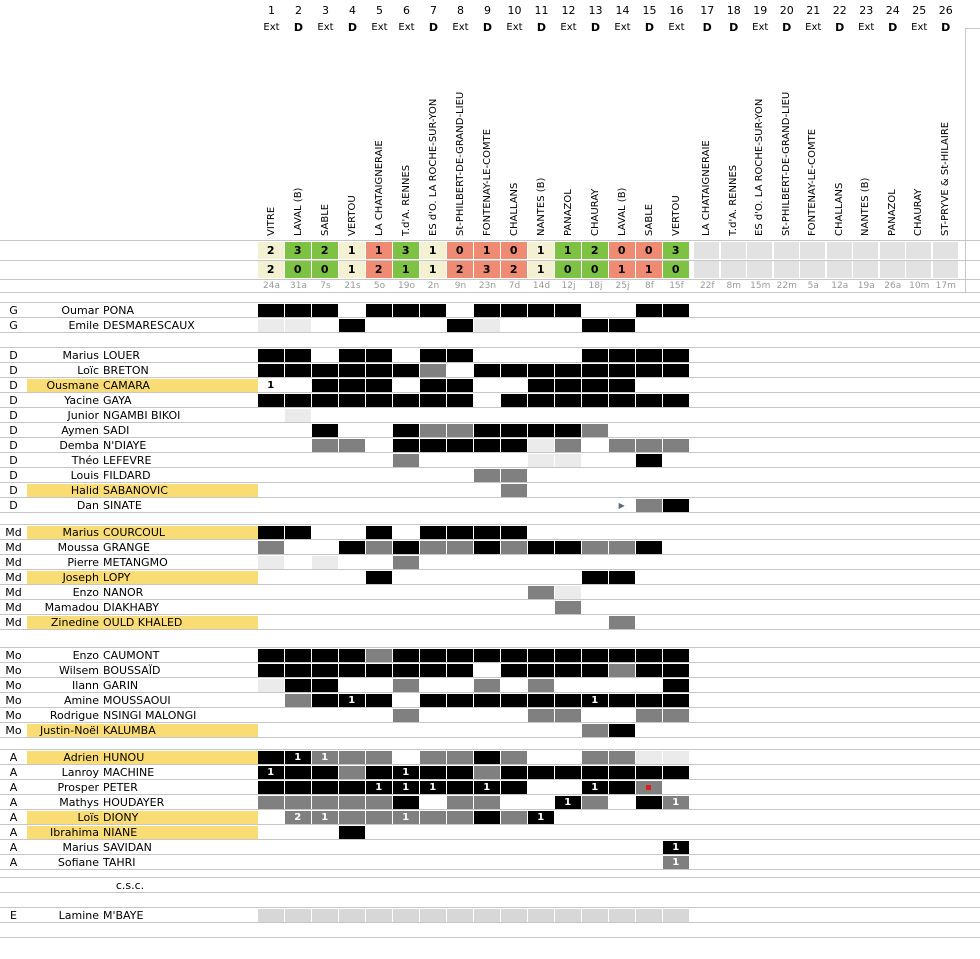  Describe the element at coordinates (149, 325) in the screenshot. I see `player-last-name: DESMARESCAUX` at that location.